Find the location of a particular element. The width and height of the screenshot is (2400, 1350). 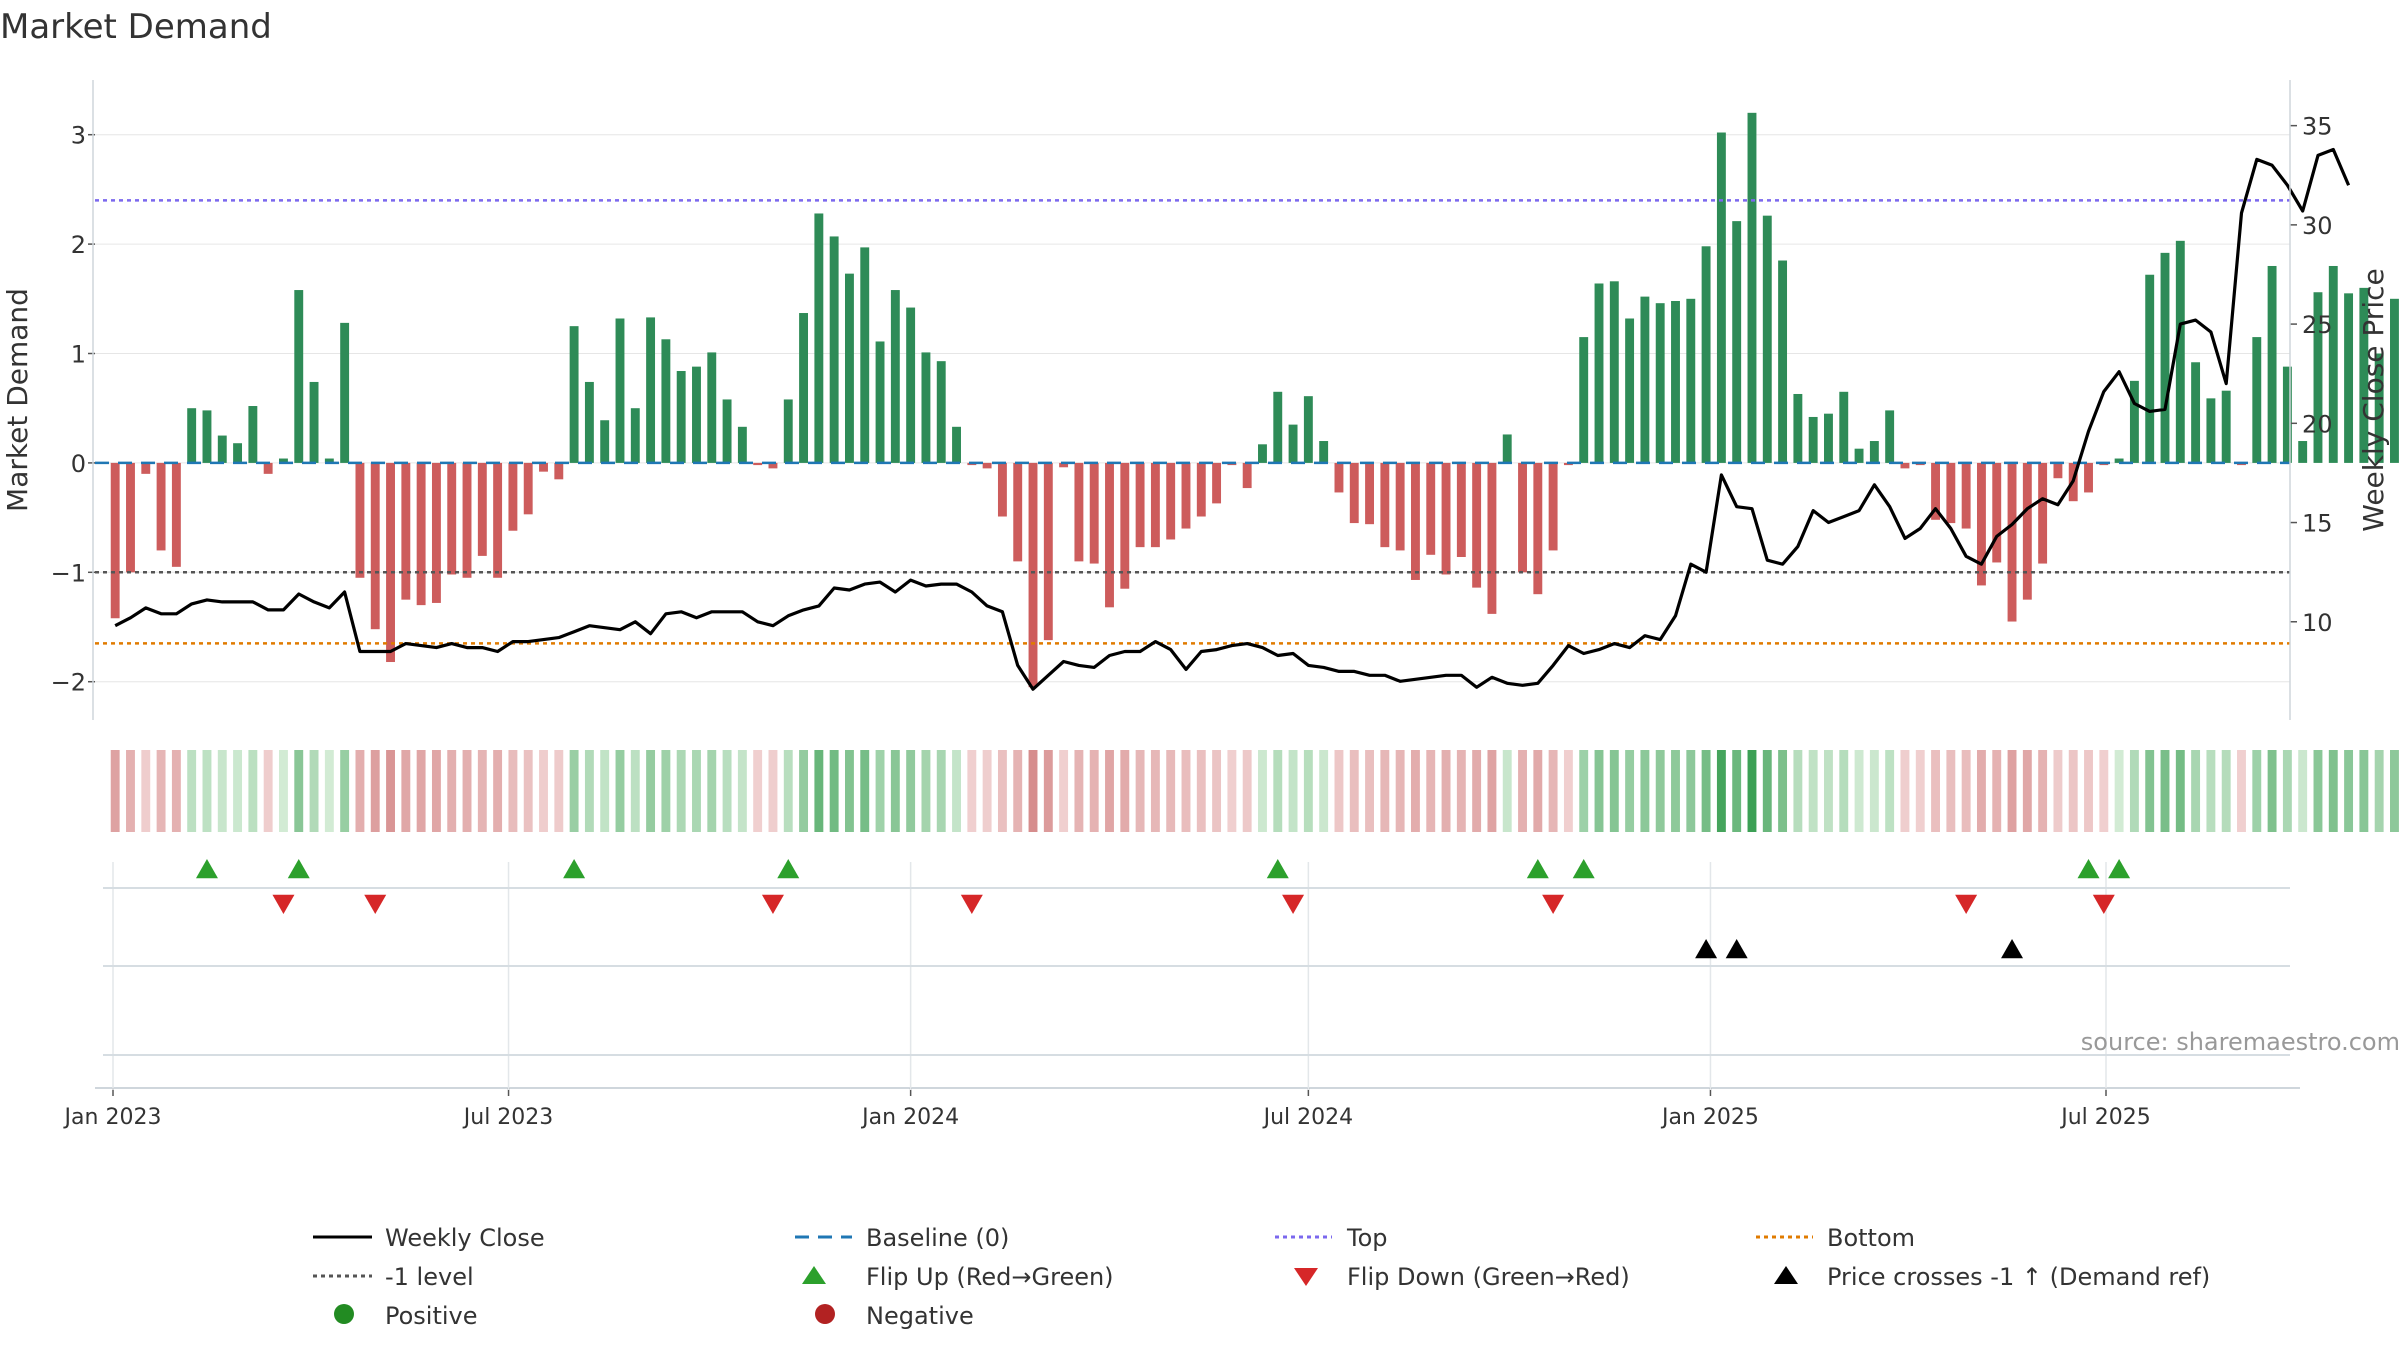

legend-label-flip-up: Flip Up (Red→Green) is located at coordinates (990, 1277).